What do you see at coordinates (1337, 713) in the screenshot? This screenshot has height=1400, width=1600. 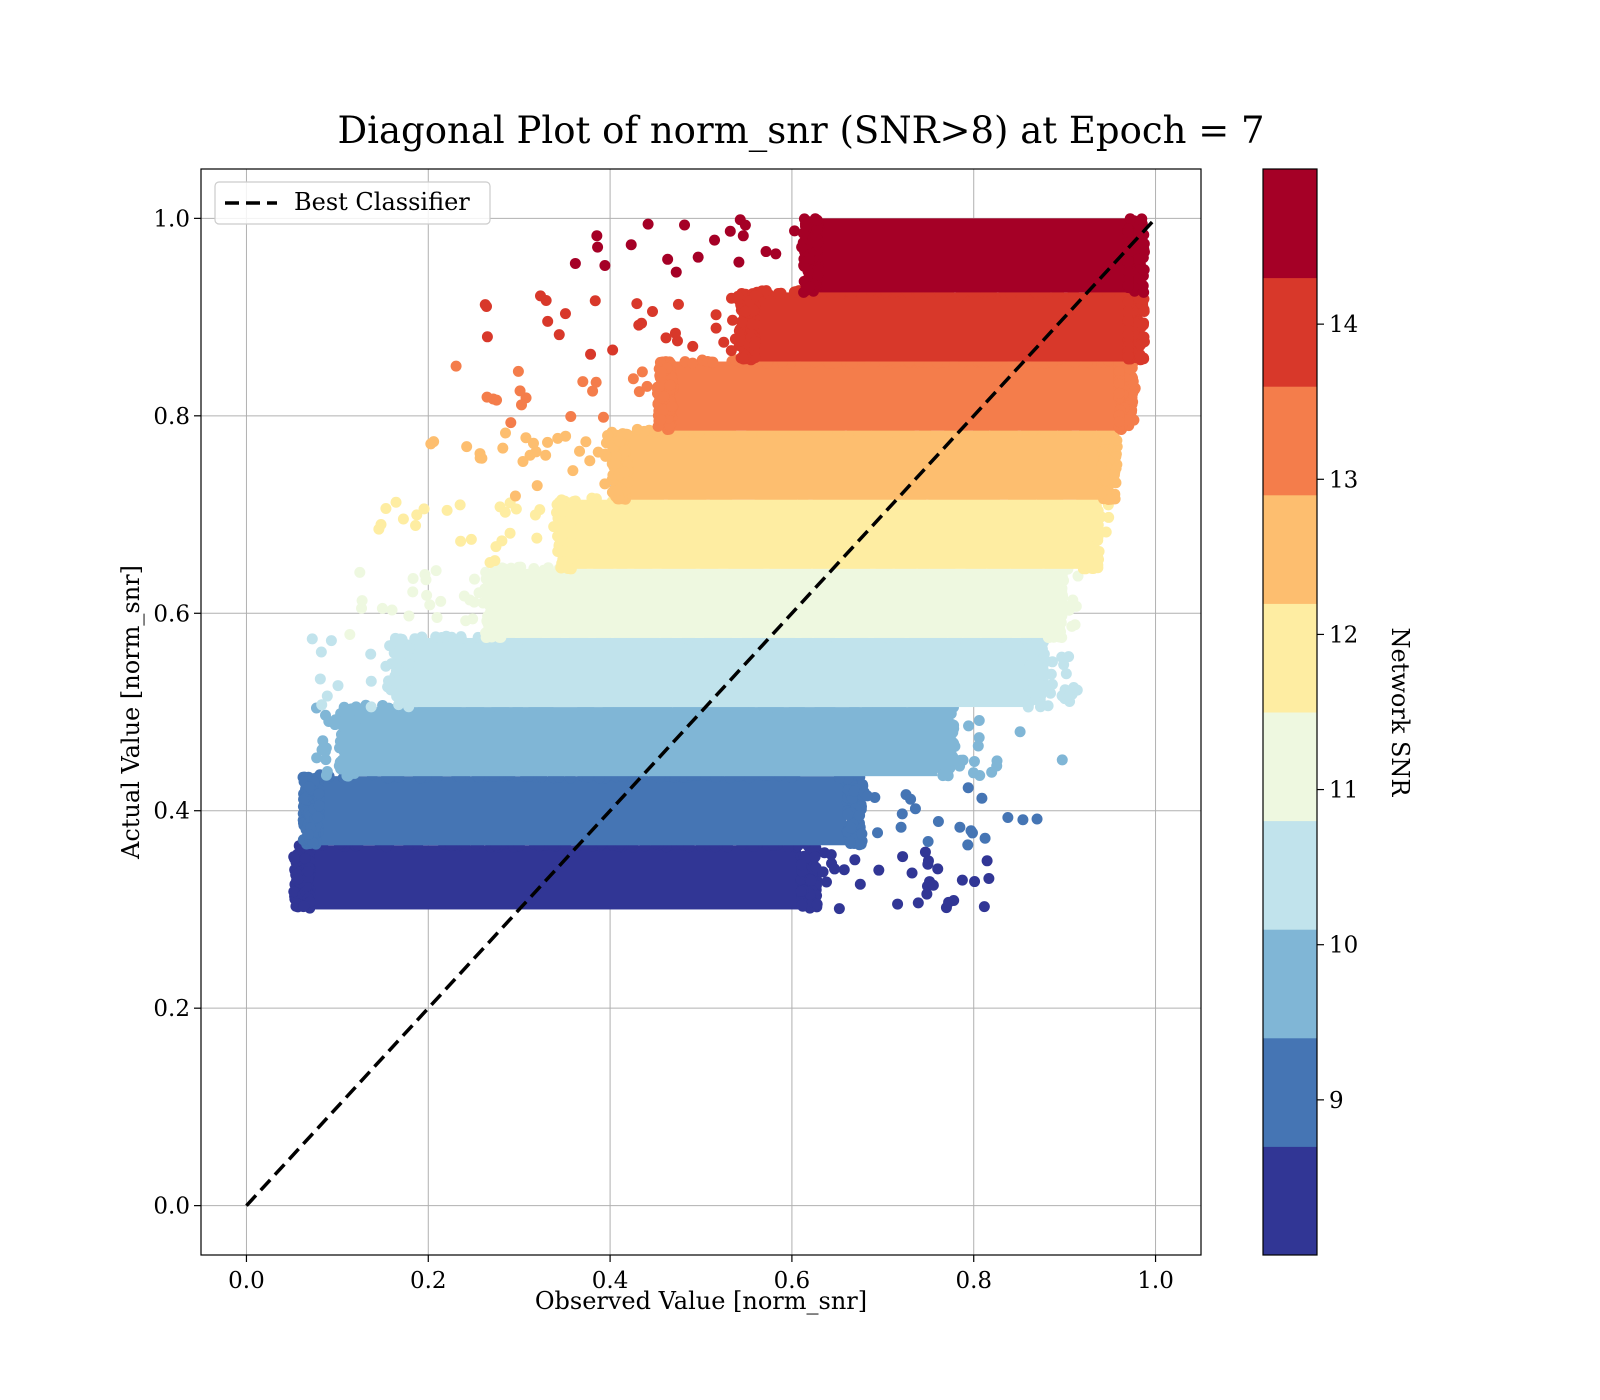 I see `colorbar-ticks: 9 10 11 12 13 14` at bounding box center [1337, 713].